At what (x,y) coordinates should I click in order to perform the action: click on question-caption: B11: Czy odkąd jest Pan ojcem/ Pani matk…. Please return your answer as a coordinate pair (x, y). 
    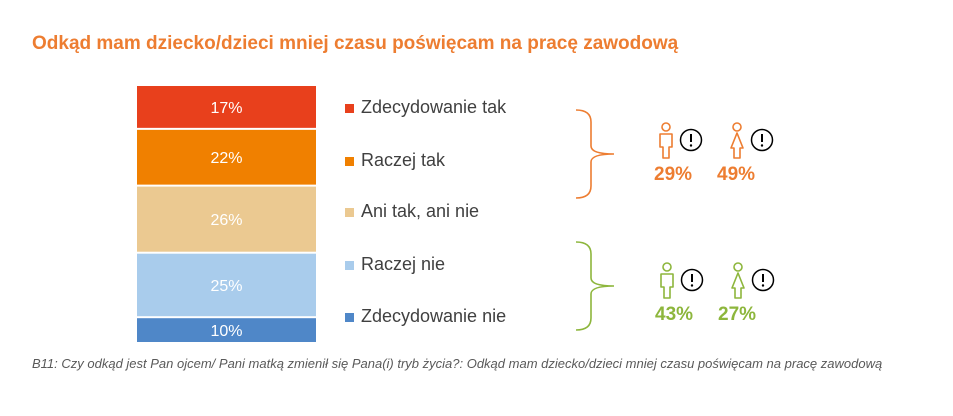
    Looking at the image, I should click on (457, 363).